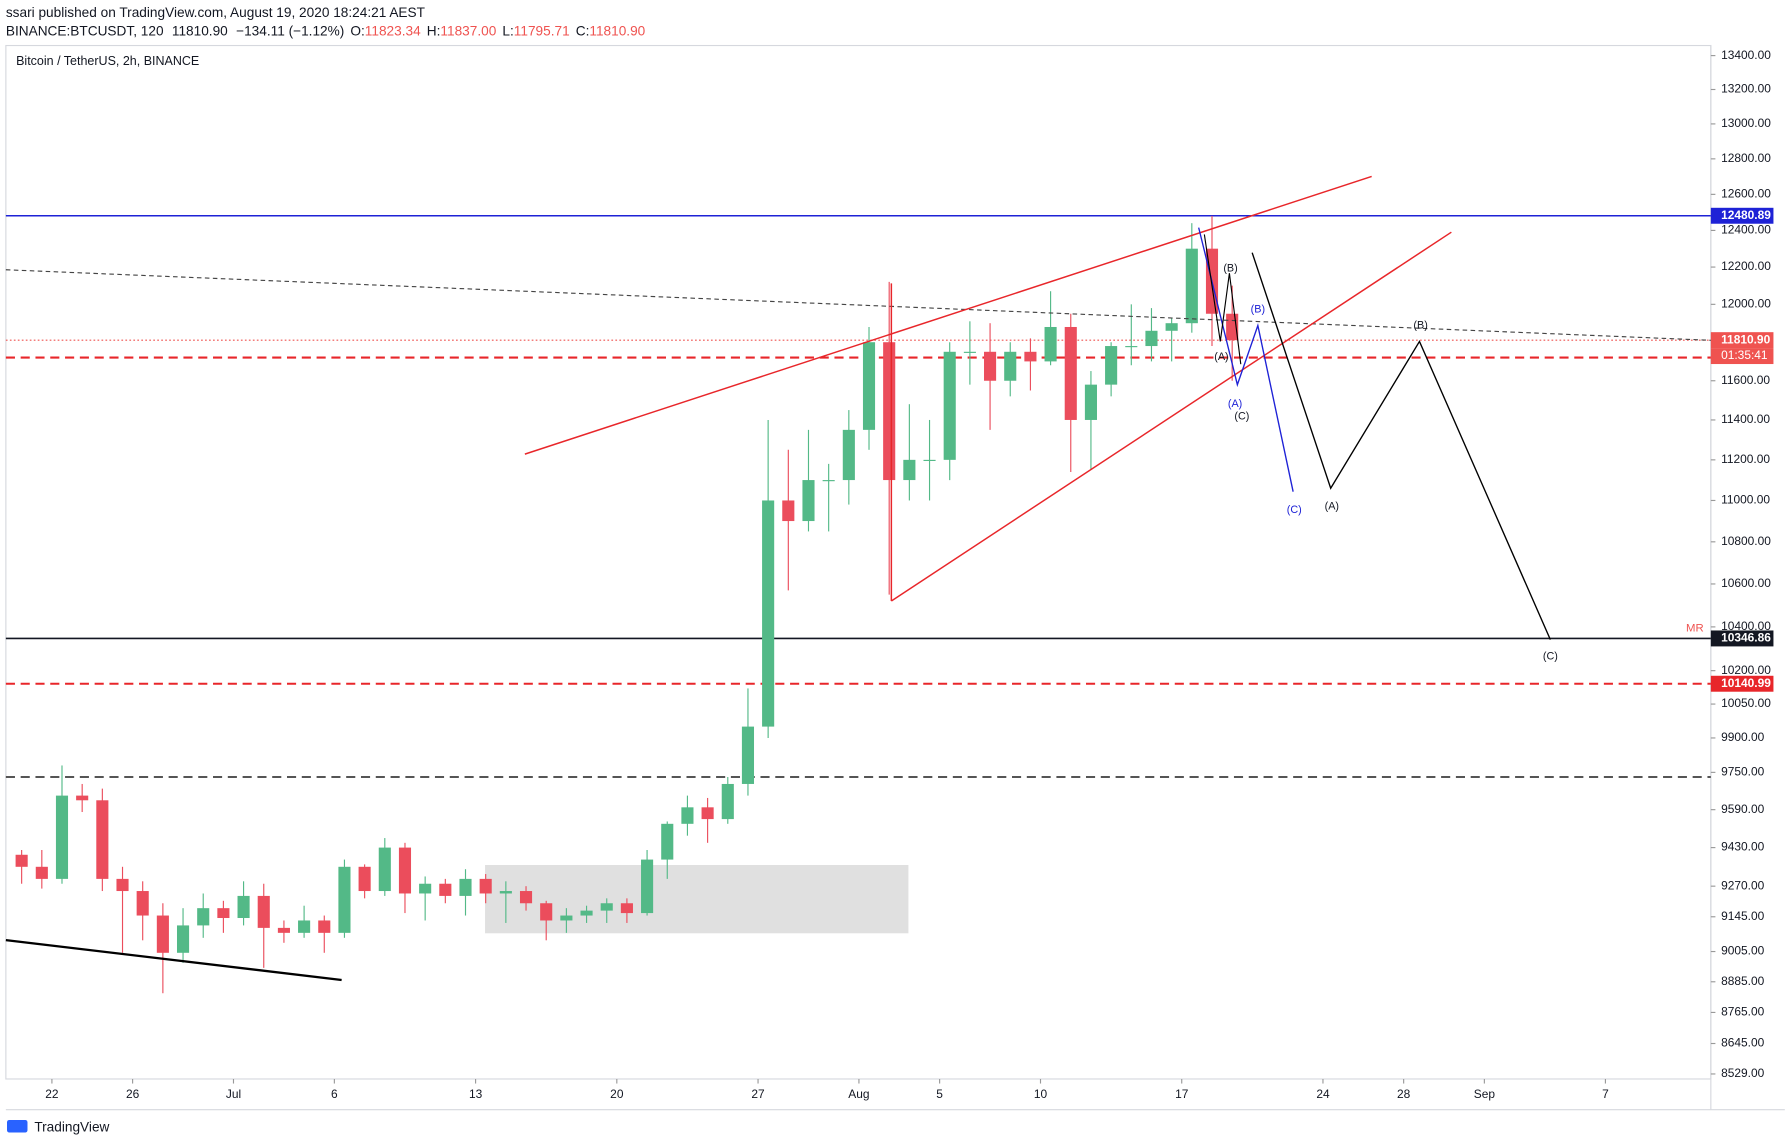  I want to click on y-tick-label: 13200.00, so click(1746, 89).